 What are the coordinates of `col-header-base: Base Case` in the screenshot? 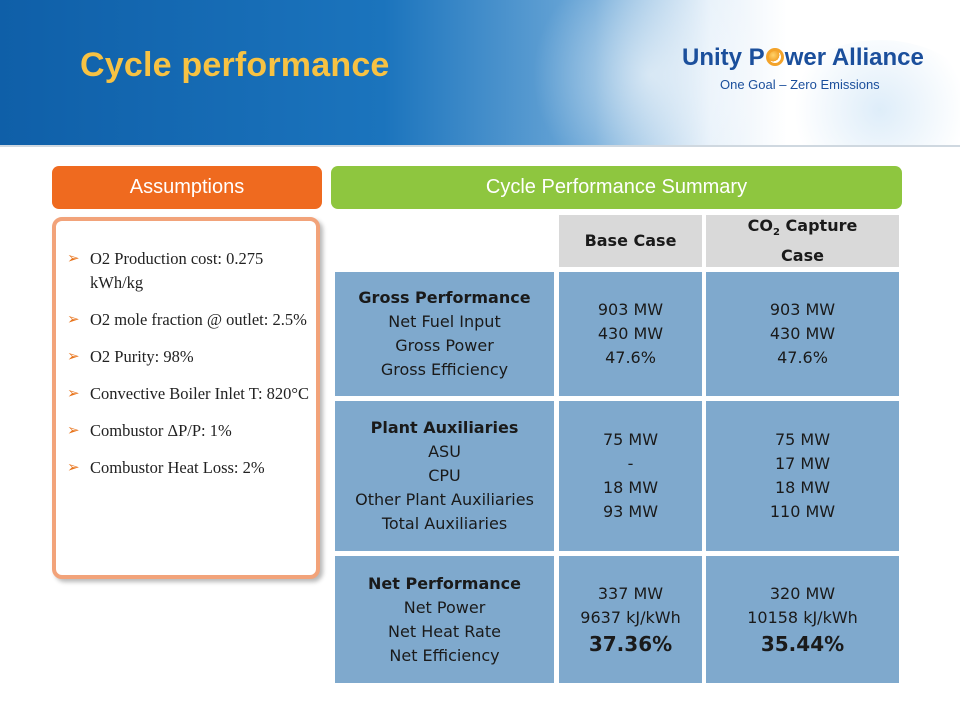 It's located at (630, 241).